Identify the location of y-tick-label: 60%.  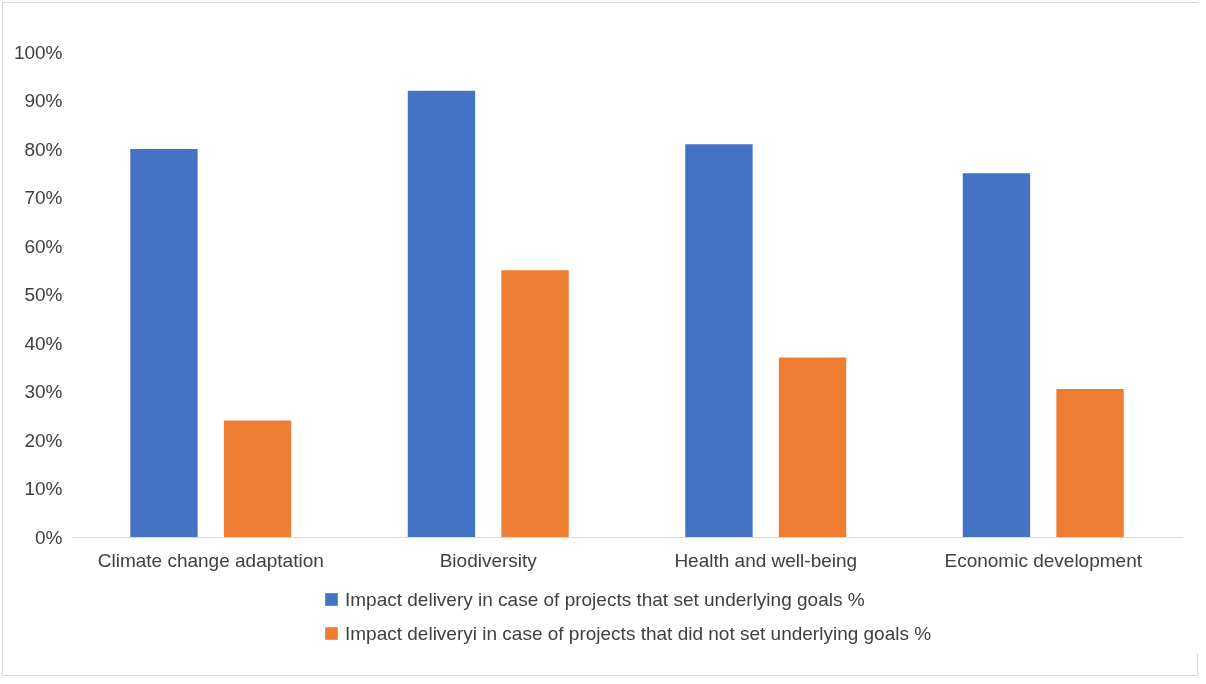
(43, 246).